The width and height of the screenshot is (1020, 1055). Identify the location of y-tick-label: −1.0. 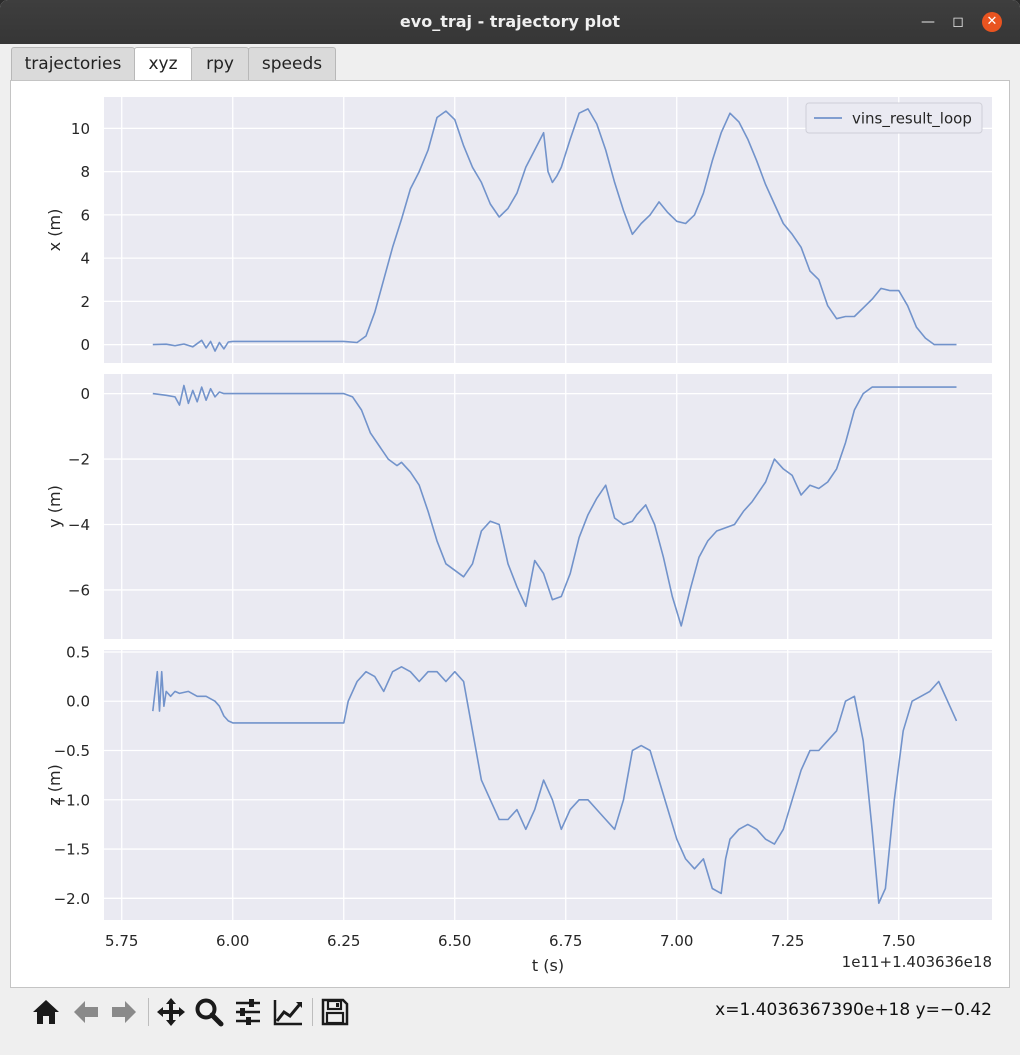
(72, 800).